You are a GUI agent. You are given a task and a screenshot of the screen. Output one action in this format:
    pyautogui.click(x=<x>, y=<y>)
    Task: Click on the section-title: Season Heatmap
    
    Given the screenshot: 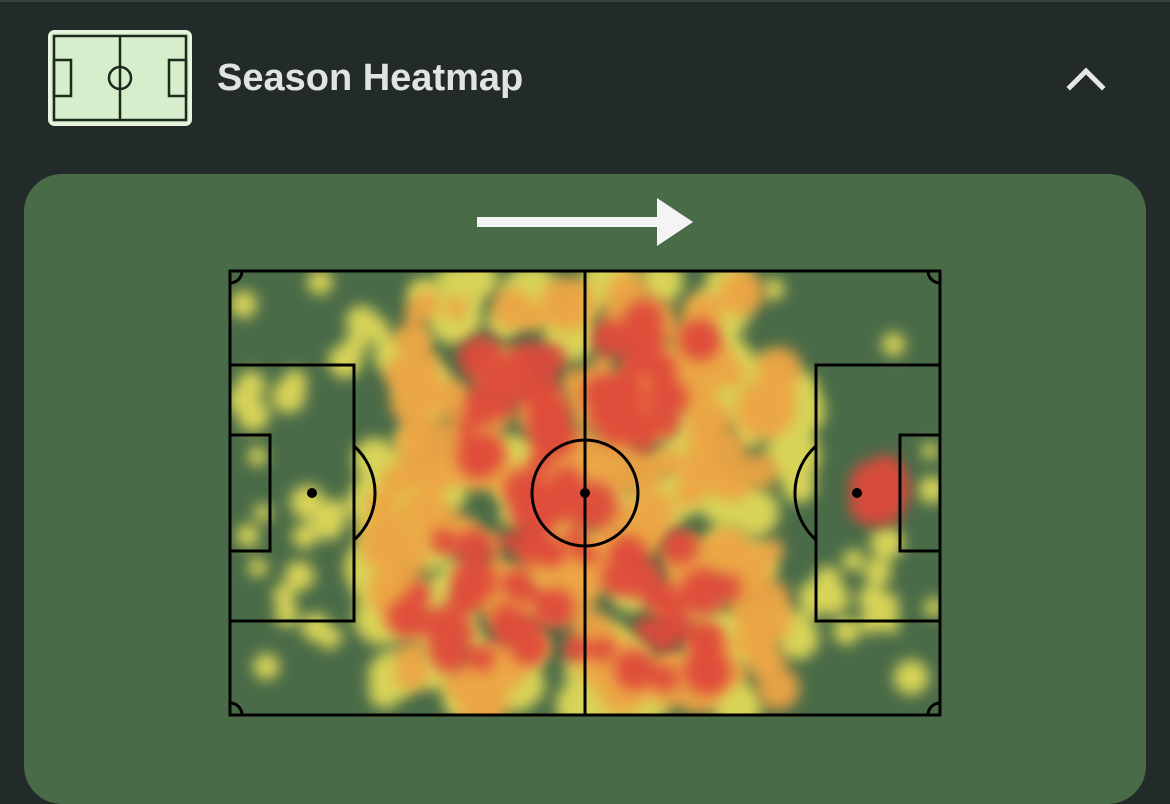 What is the action you would take?
    pyautogui.click(x=370, y=78)
    